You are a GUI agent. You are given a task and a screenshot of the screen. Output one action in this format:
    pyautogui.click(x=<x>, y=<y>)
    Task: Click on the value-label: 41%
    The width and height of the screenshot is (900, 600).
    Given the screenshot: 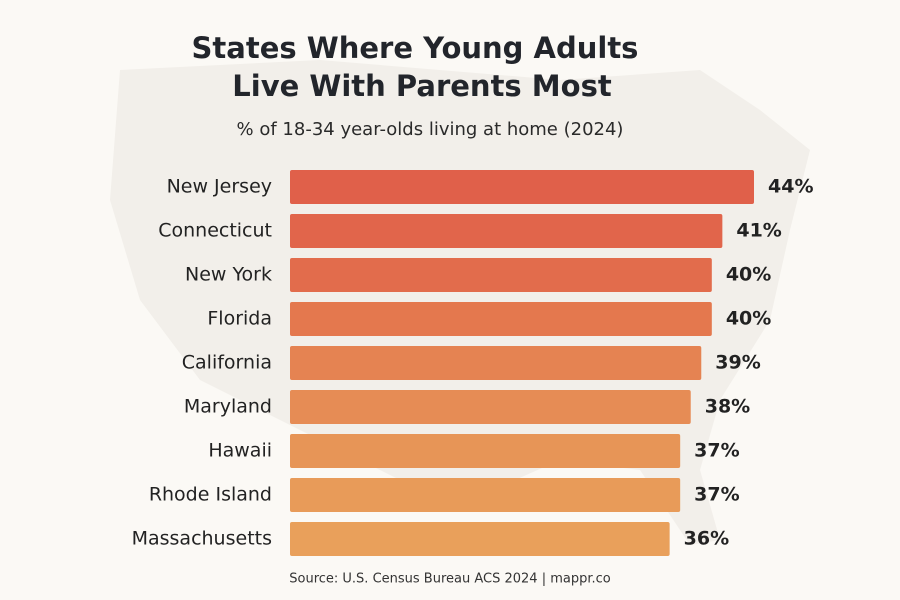 What is the action you would take?
    pyautogui.click(x=758, y=231)
    